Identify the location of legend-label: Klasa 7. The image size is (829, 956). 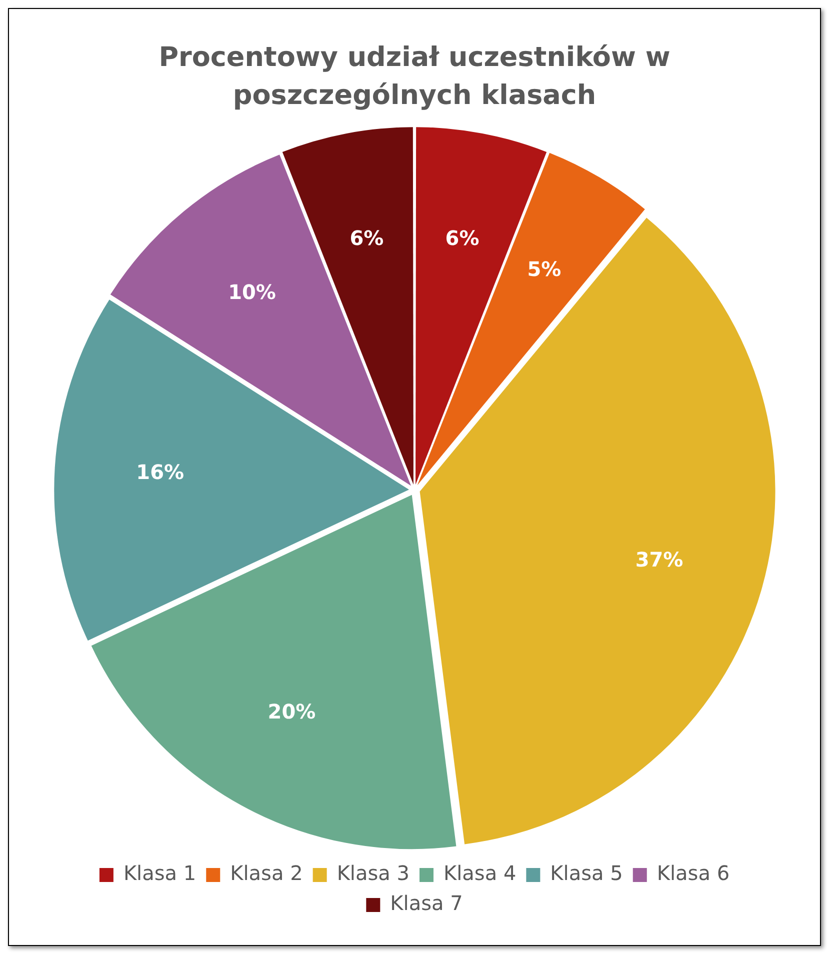
(426, 903).